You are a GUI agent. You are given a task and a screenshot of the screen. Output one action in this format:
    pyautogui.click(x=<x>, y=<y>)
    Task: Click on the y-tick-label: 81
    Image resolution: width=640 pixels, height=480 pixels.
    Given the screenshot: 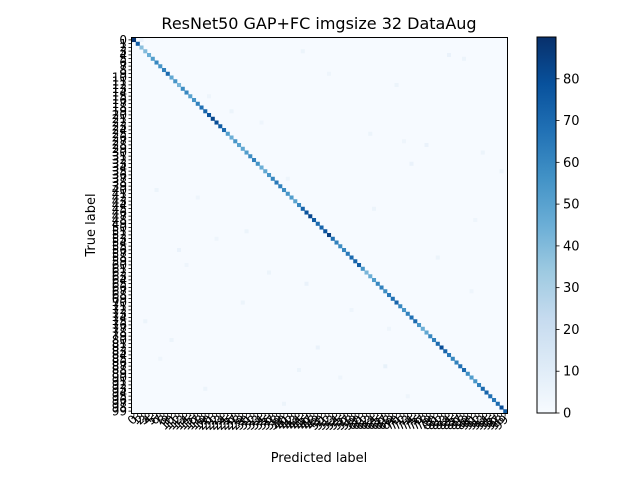 What is the action you would take?
    pyautogui.click(x=119, y=344)
    